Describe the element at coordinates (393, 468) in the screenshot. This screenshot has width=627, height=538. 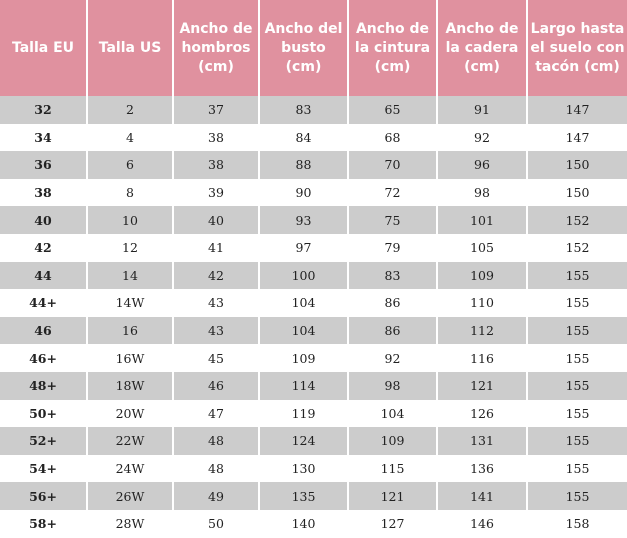
I see `table-cell: 115` at that location.